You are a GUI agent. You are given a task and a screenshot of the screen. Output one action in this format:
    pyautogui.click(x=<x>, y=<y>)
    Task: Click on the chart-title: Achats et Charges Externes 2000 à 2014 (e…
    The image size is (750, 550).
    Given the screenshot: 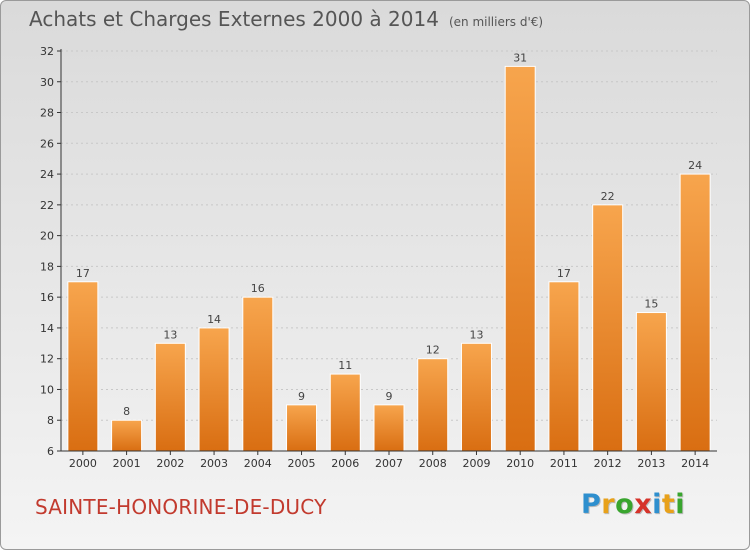 What is the action you would take?
    pyautogui.click(x=286, y=19)
    